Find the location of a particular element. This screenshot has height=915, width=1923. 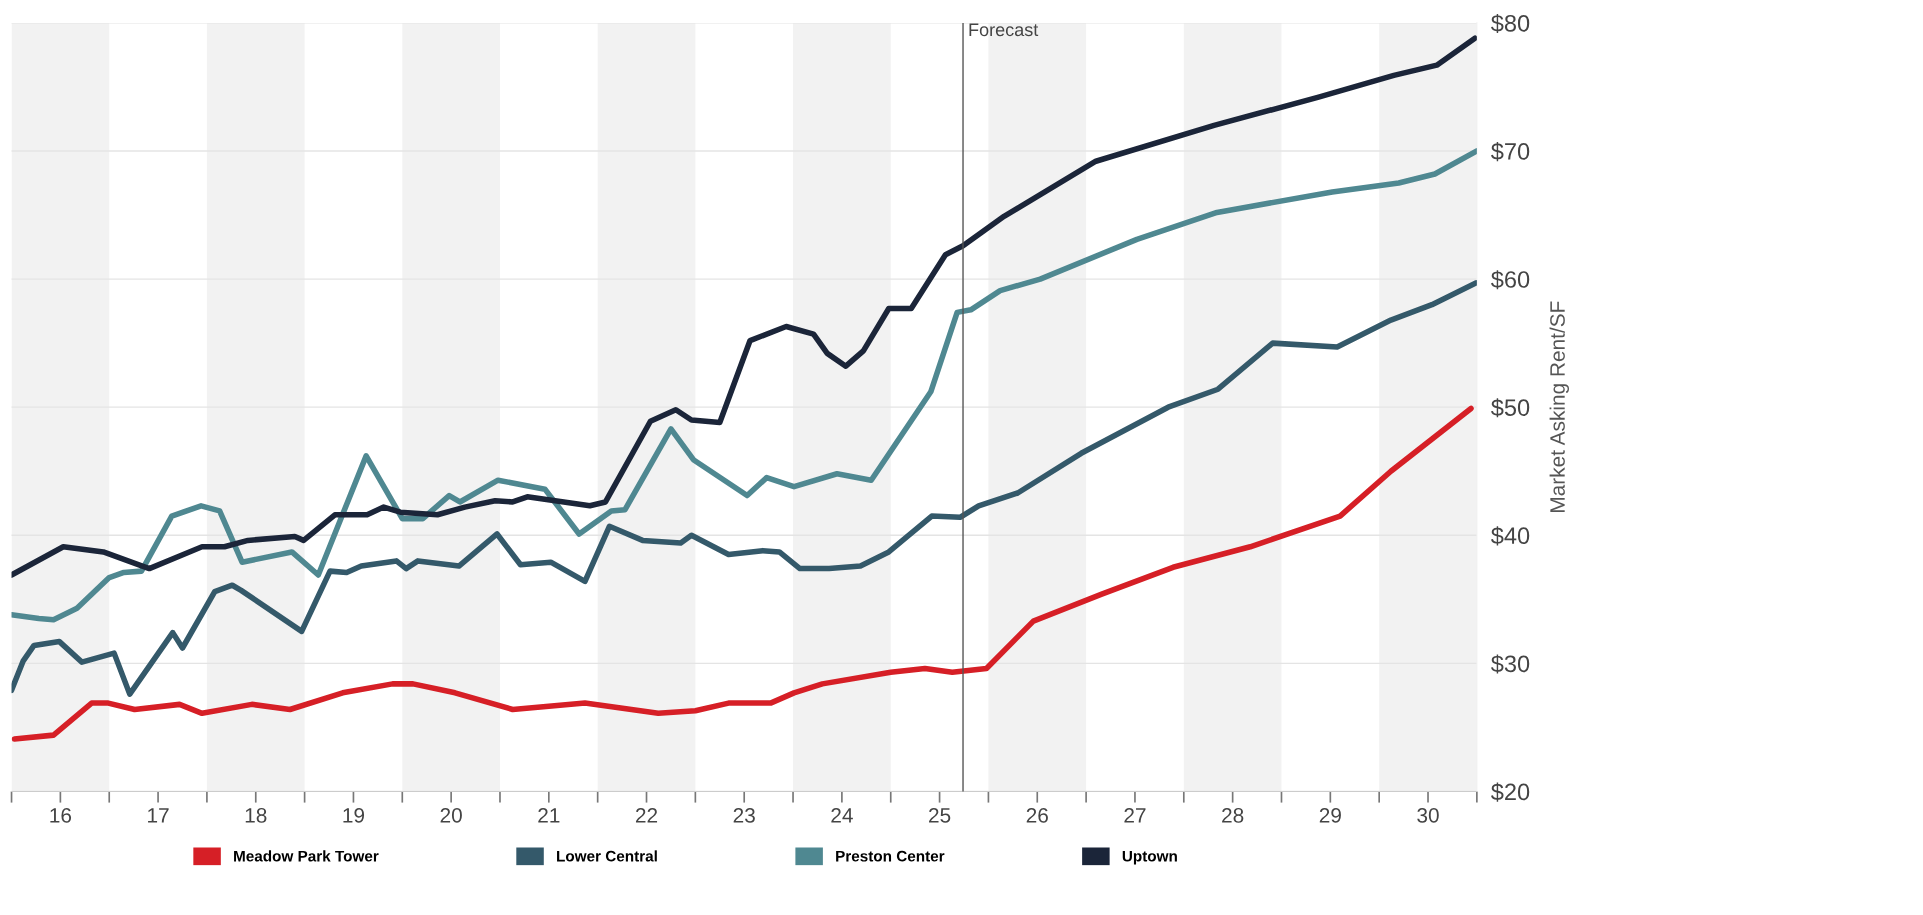

x-tick-label: 26 is located at coordinates (1037, 815).